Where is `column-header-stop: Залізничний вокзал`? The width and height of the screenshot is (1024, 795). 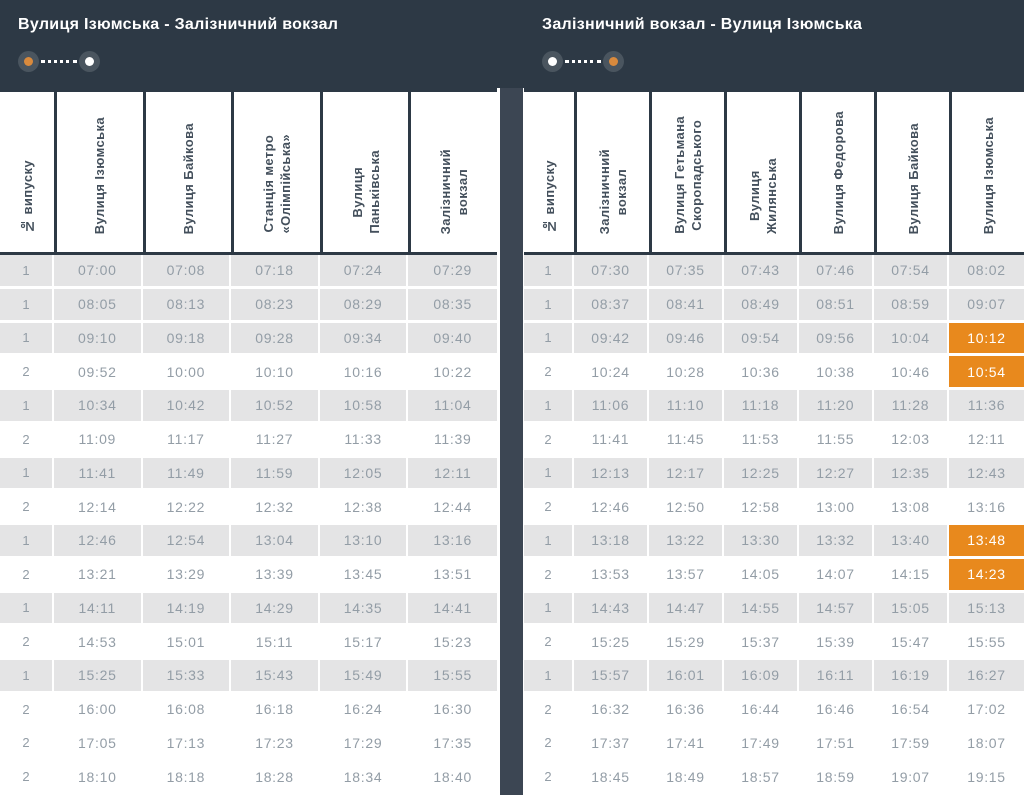 column-header-stop: Залізничний вокзал is located at coordinates (452, 173).